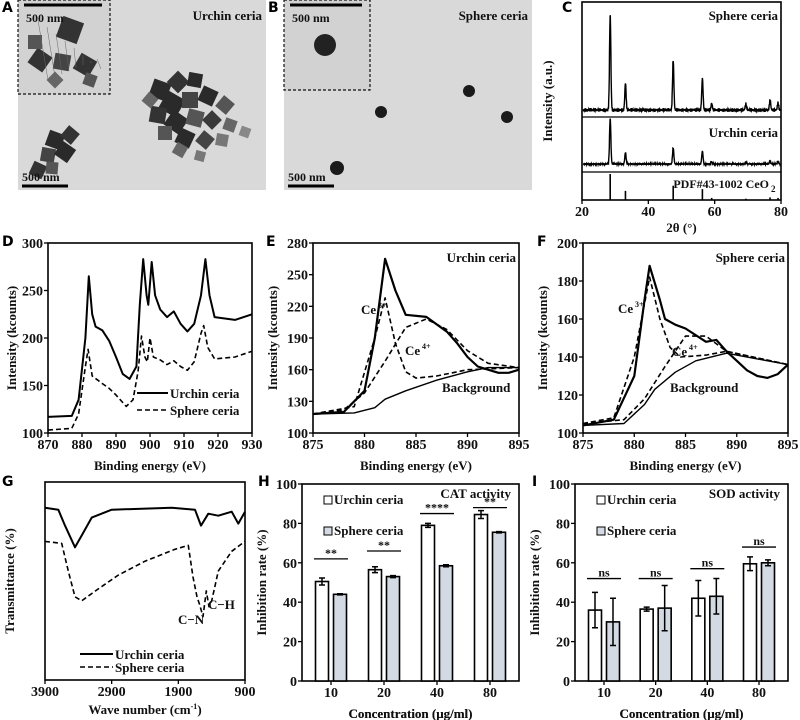 This screenshot has height=720, width=800. I want to click on x-tick-label: 20, so click(384, 693).